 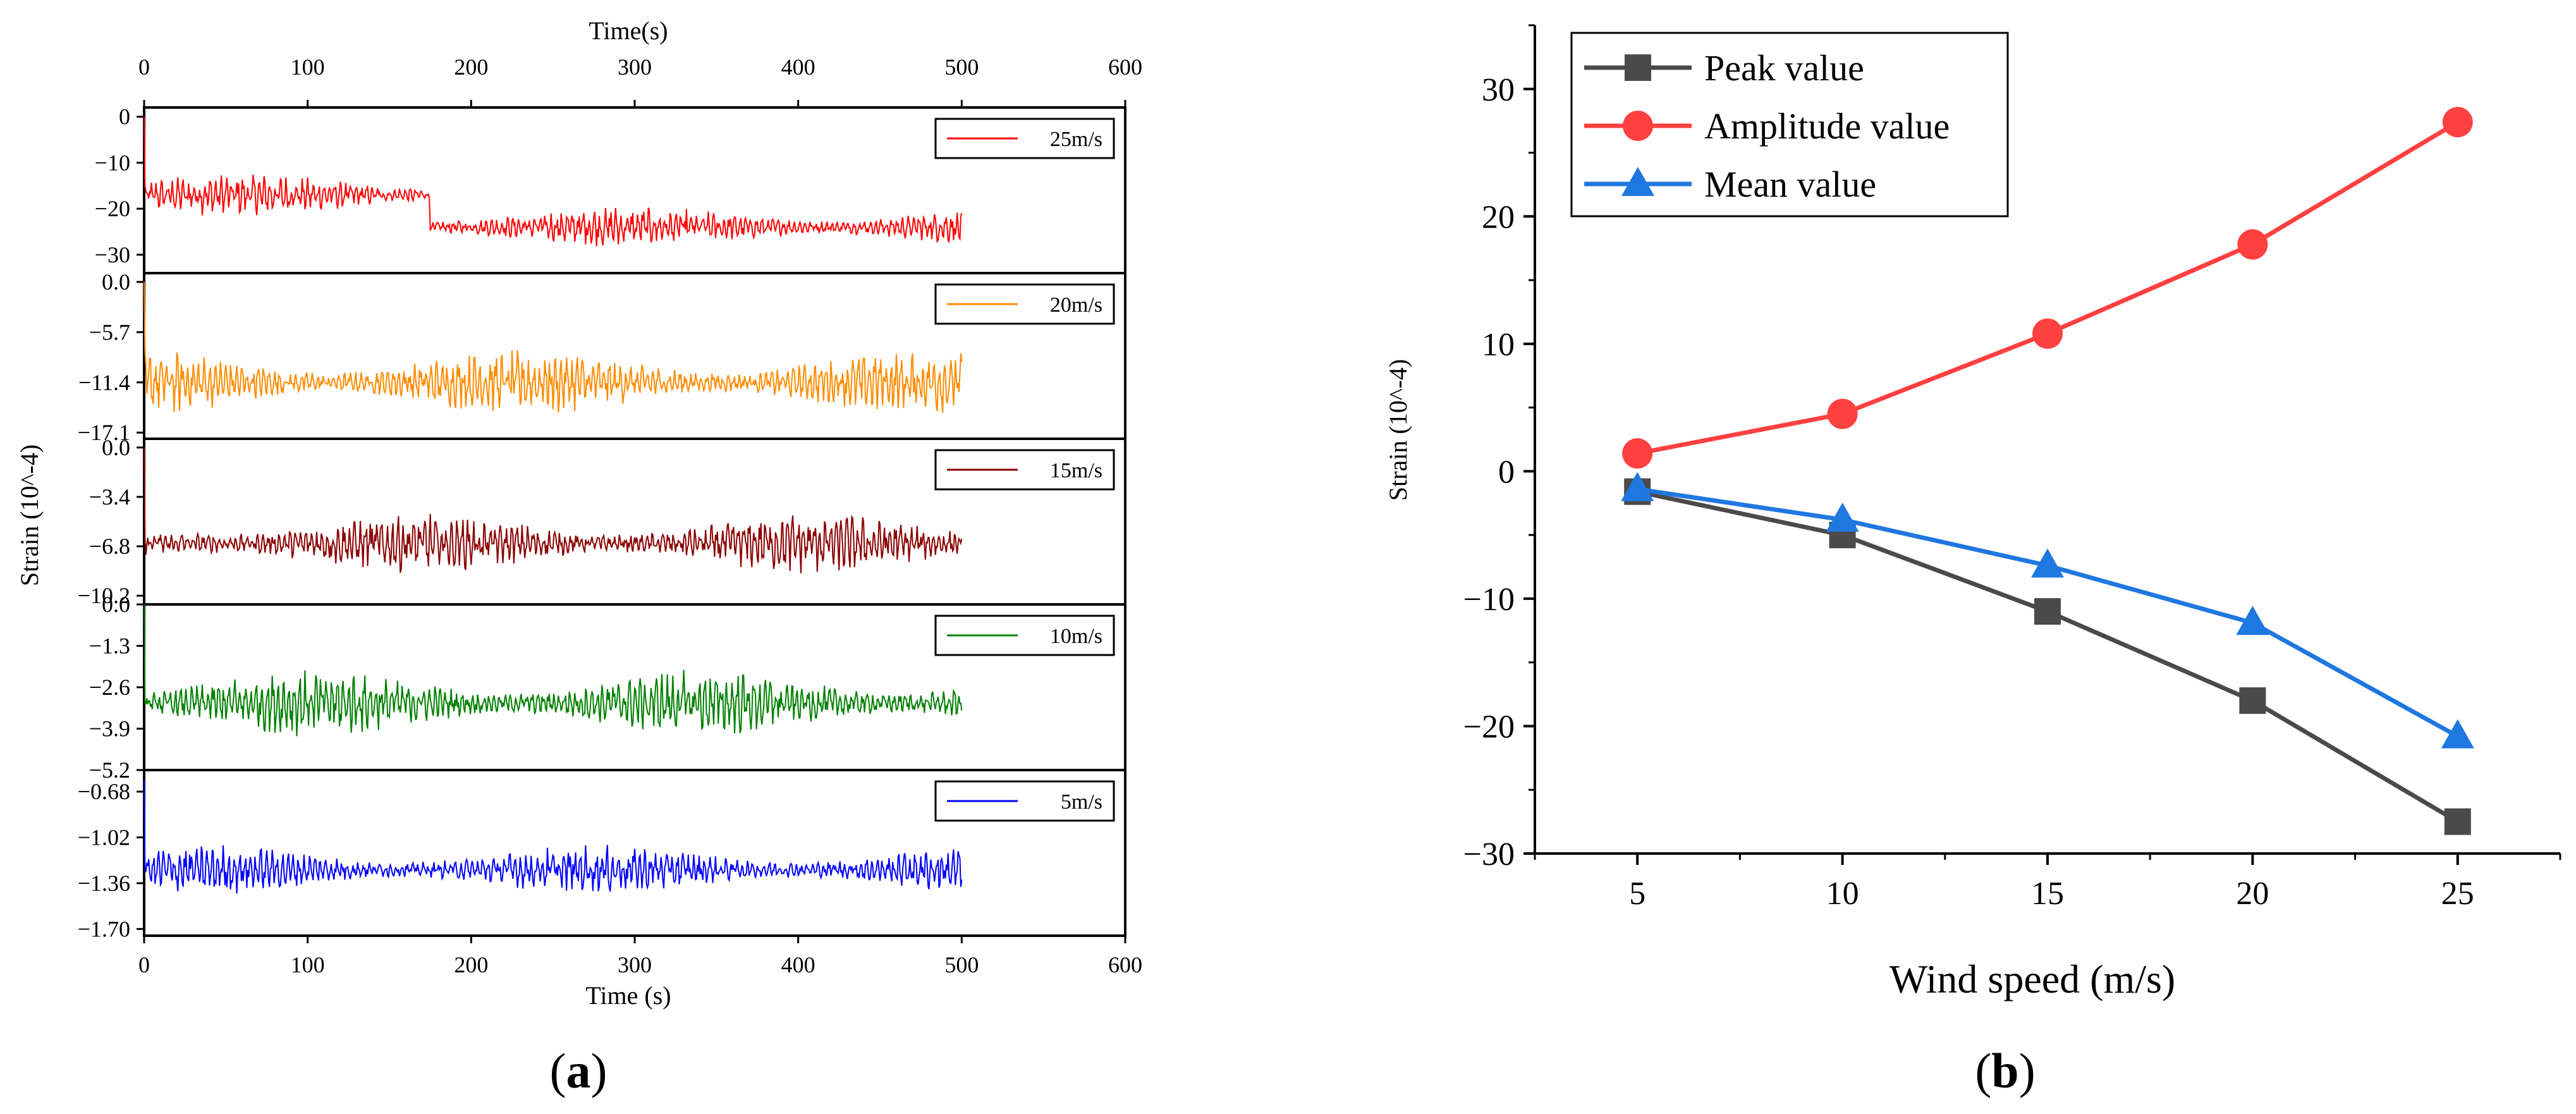 I want to click on y-tick-label: −17.1, so click(x=104, y=432).